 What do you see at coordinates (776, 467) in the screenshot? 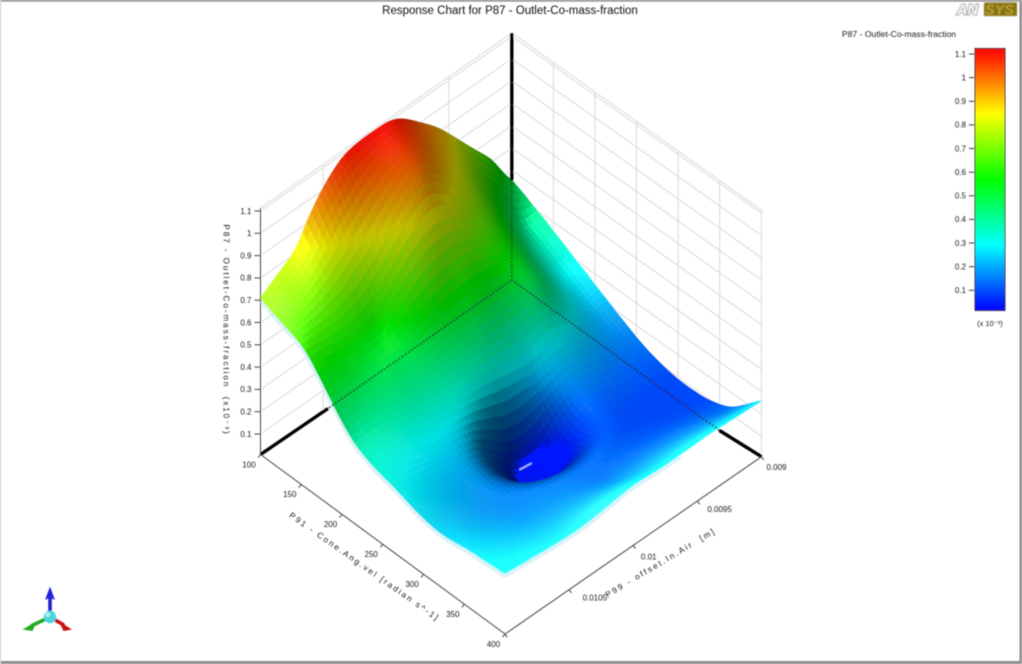
I see `svg-text: 0.009` at bounding box center [776, 467].